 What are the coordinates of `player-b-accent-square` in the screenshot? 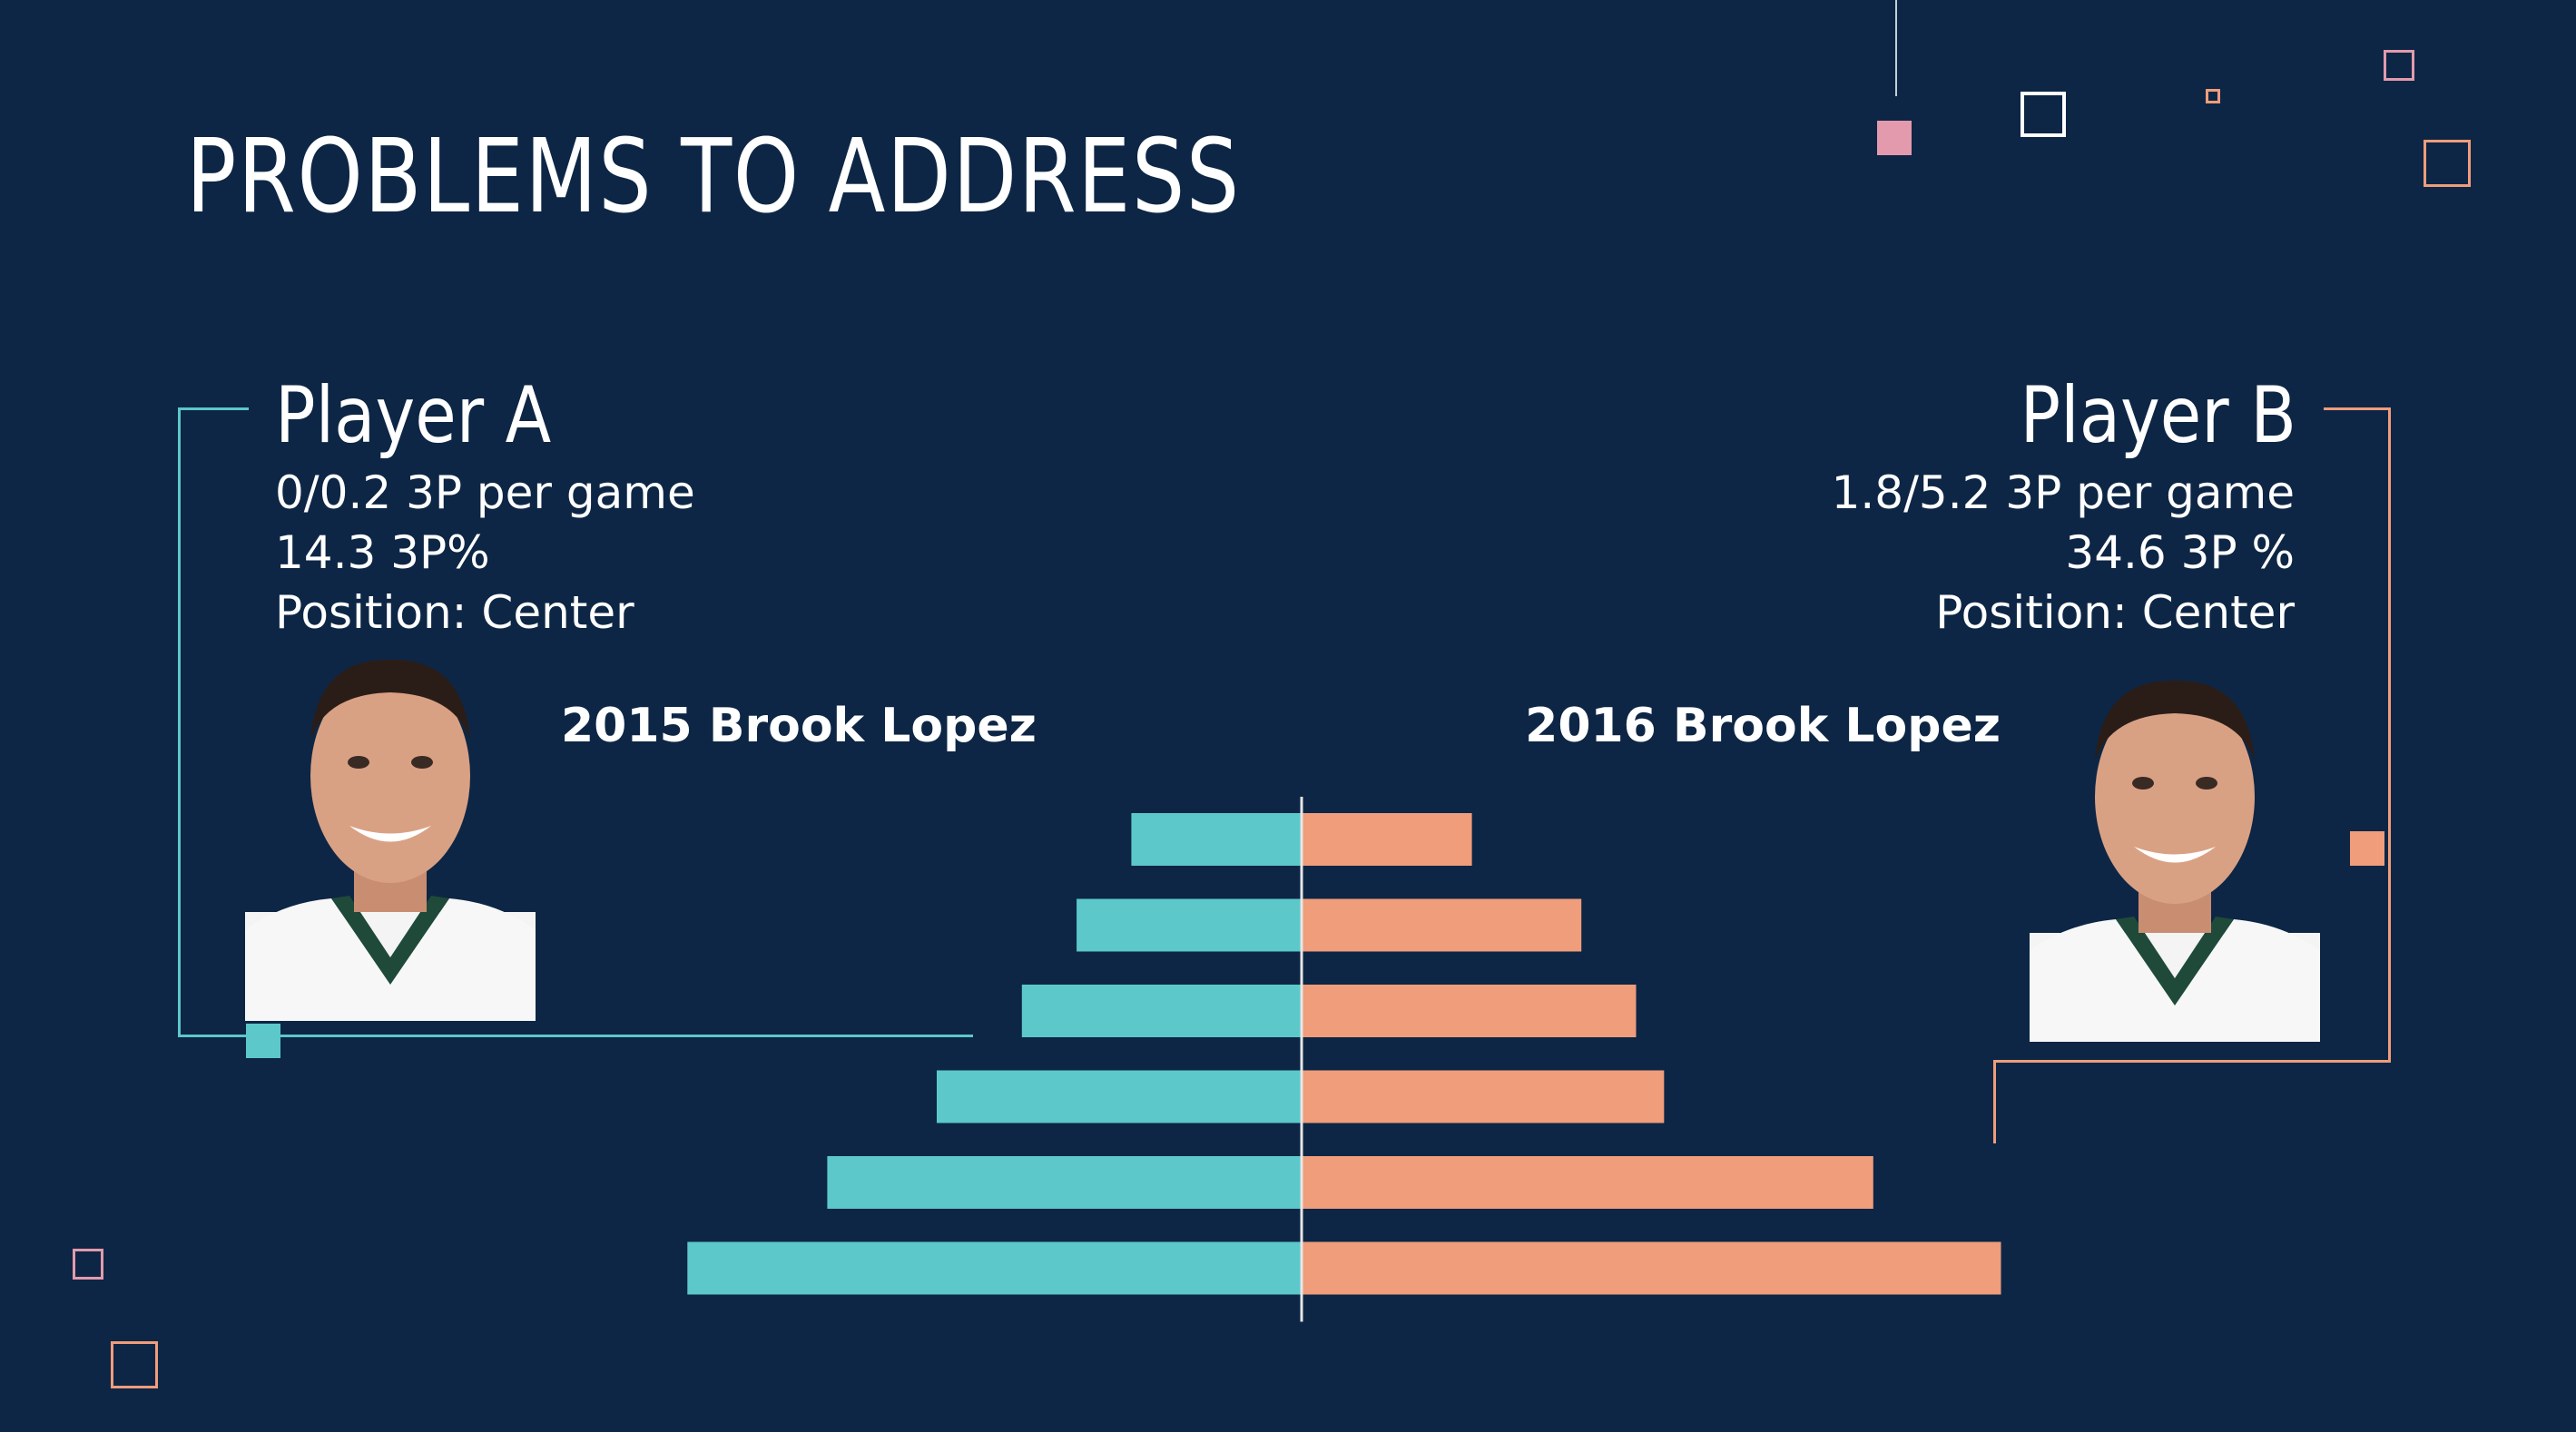 It's located at (2367, 848).